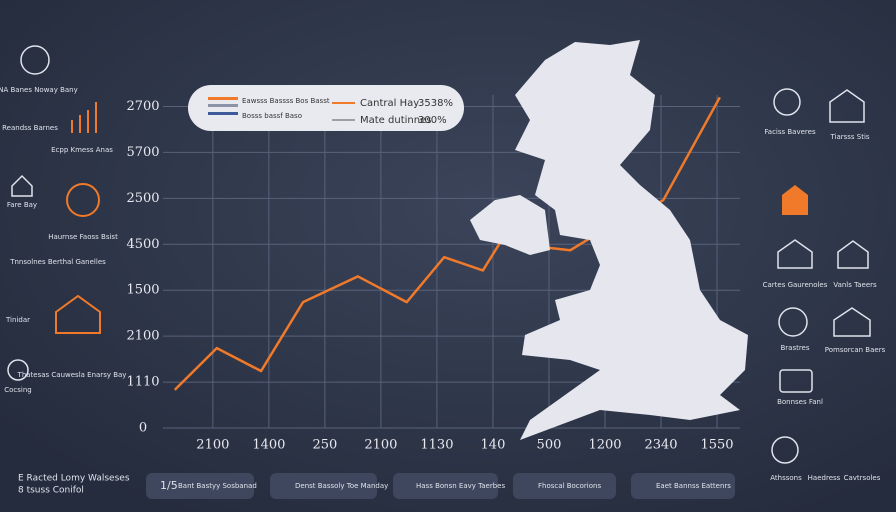 The width and height of the screenshot is (896, 512). I want to click on ireland, so click(510, 225).